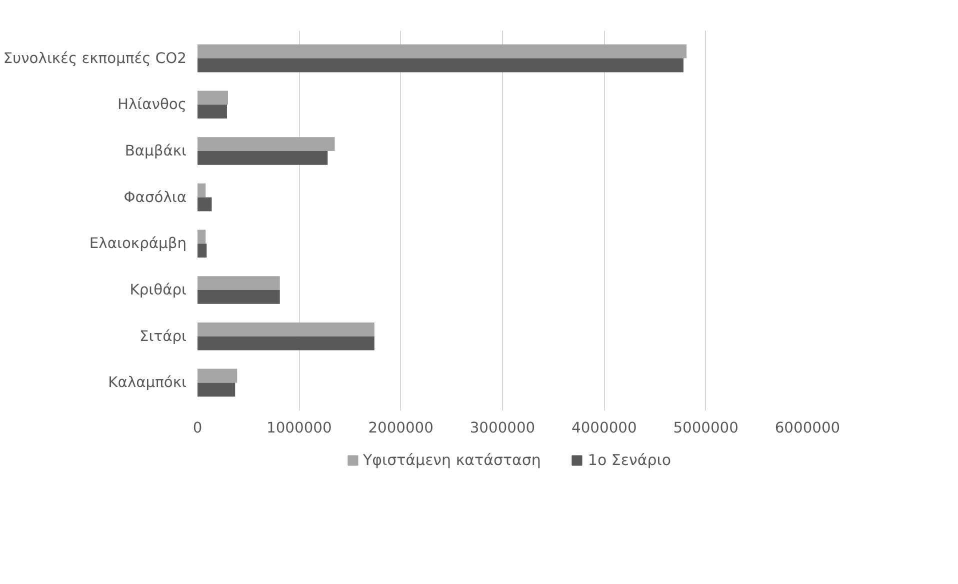 This screenshot has height=584, width=958. I want to click on x-tick-label: 1000000, so click(299, 428).